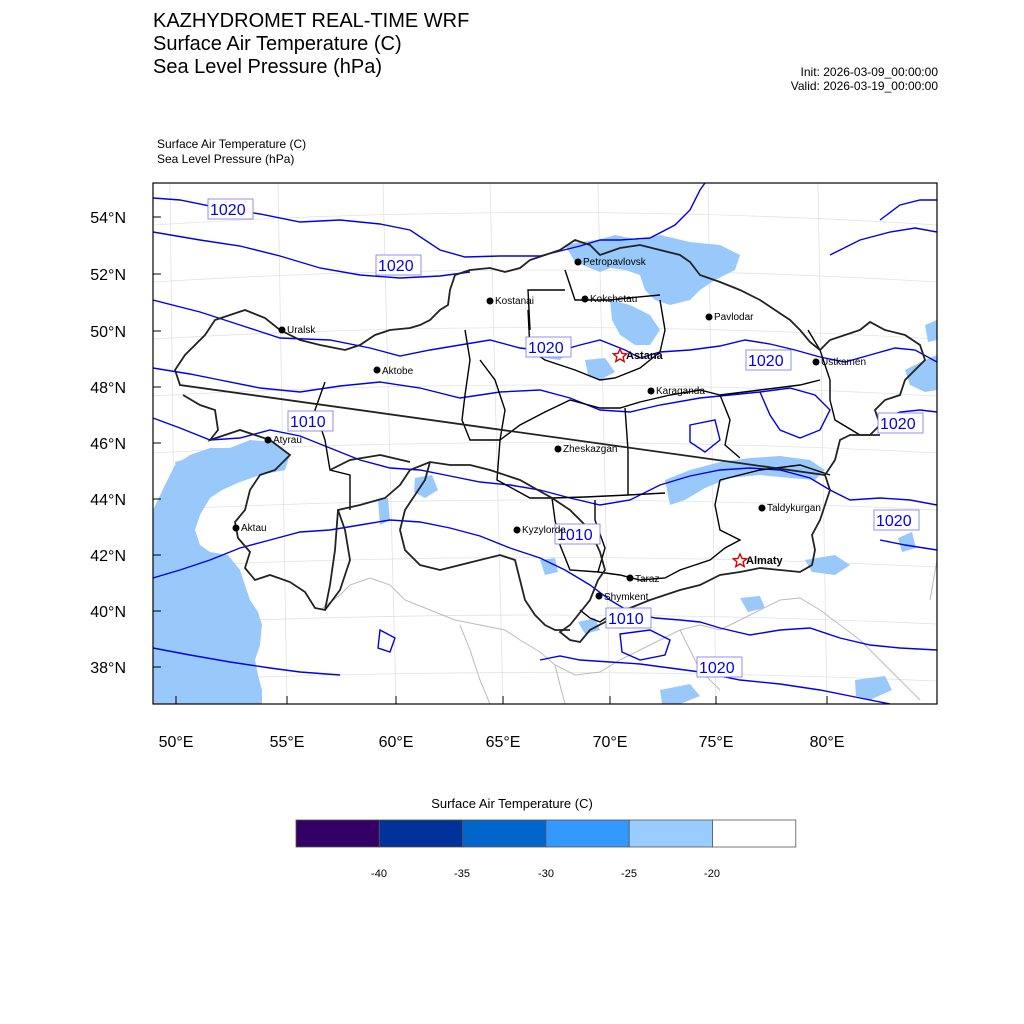  I want to click on city-uralsk: Uralsk, so click(297, 330).